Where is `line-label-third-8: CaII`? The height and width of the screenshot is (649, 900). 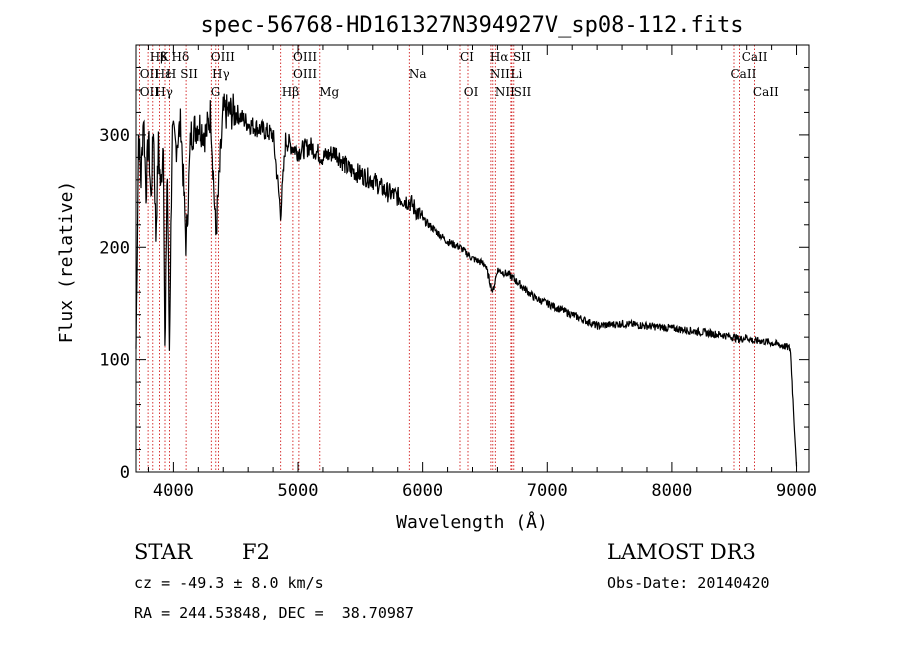 line-label-third-8: CaII is located at coordinates (766, 92).